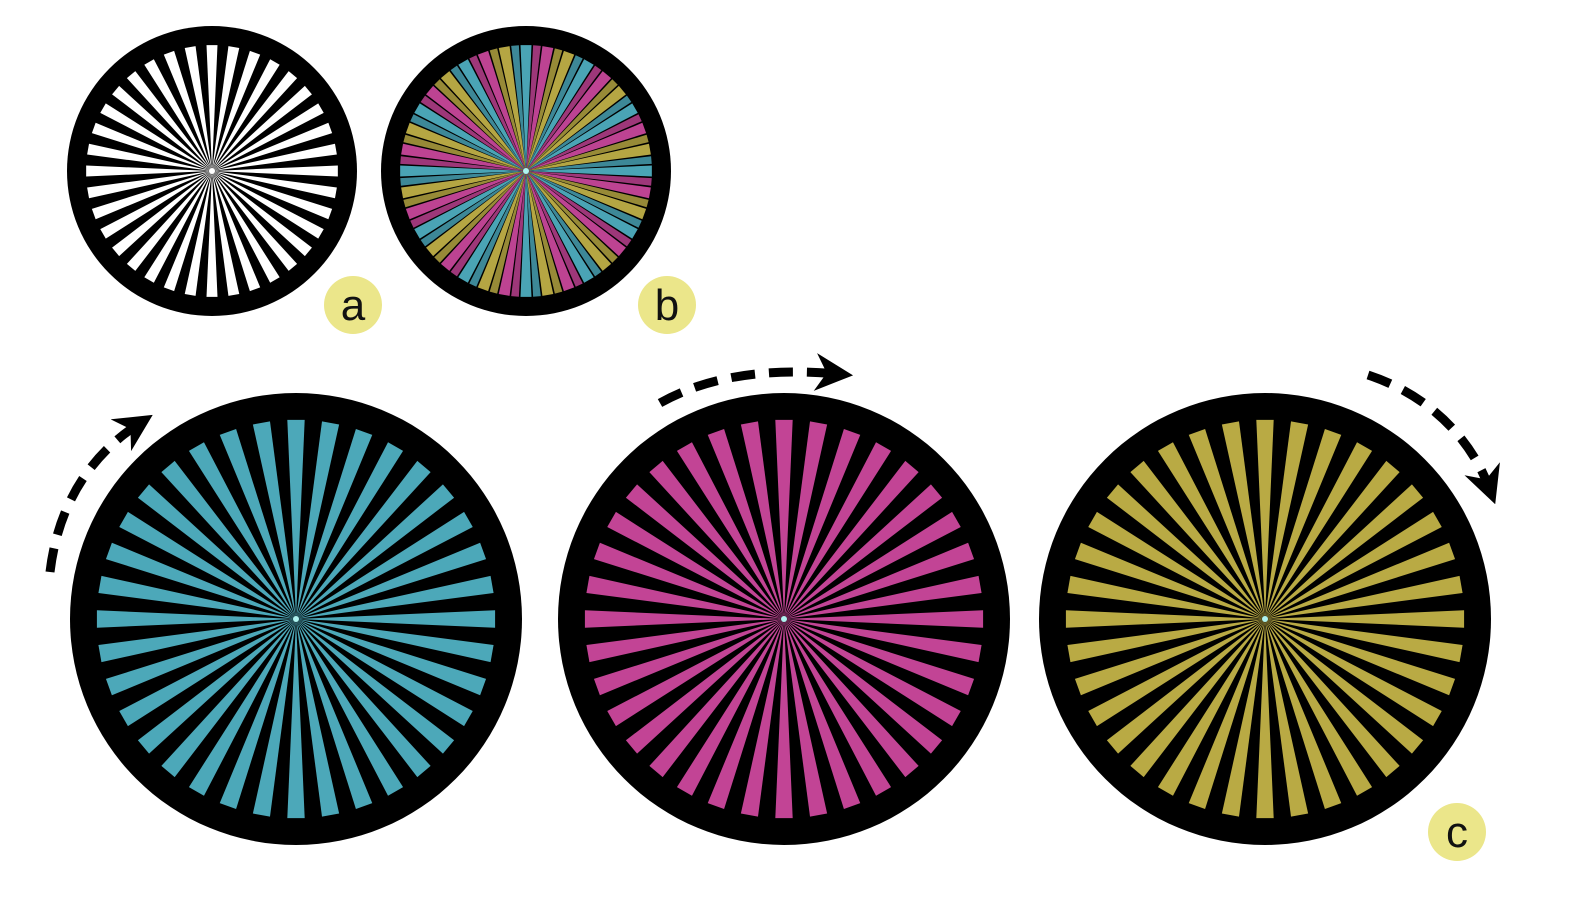  I want to click on panel-c-yellow-star, so click(1265, 619).